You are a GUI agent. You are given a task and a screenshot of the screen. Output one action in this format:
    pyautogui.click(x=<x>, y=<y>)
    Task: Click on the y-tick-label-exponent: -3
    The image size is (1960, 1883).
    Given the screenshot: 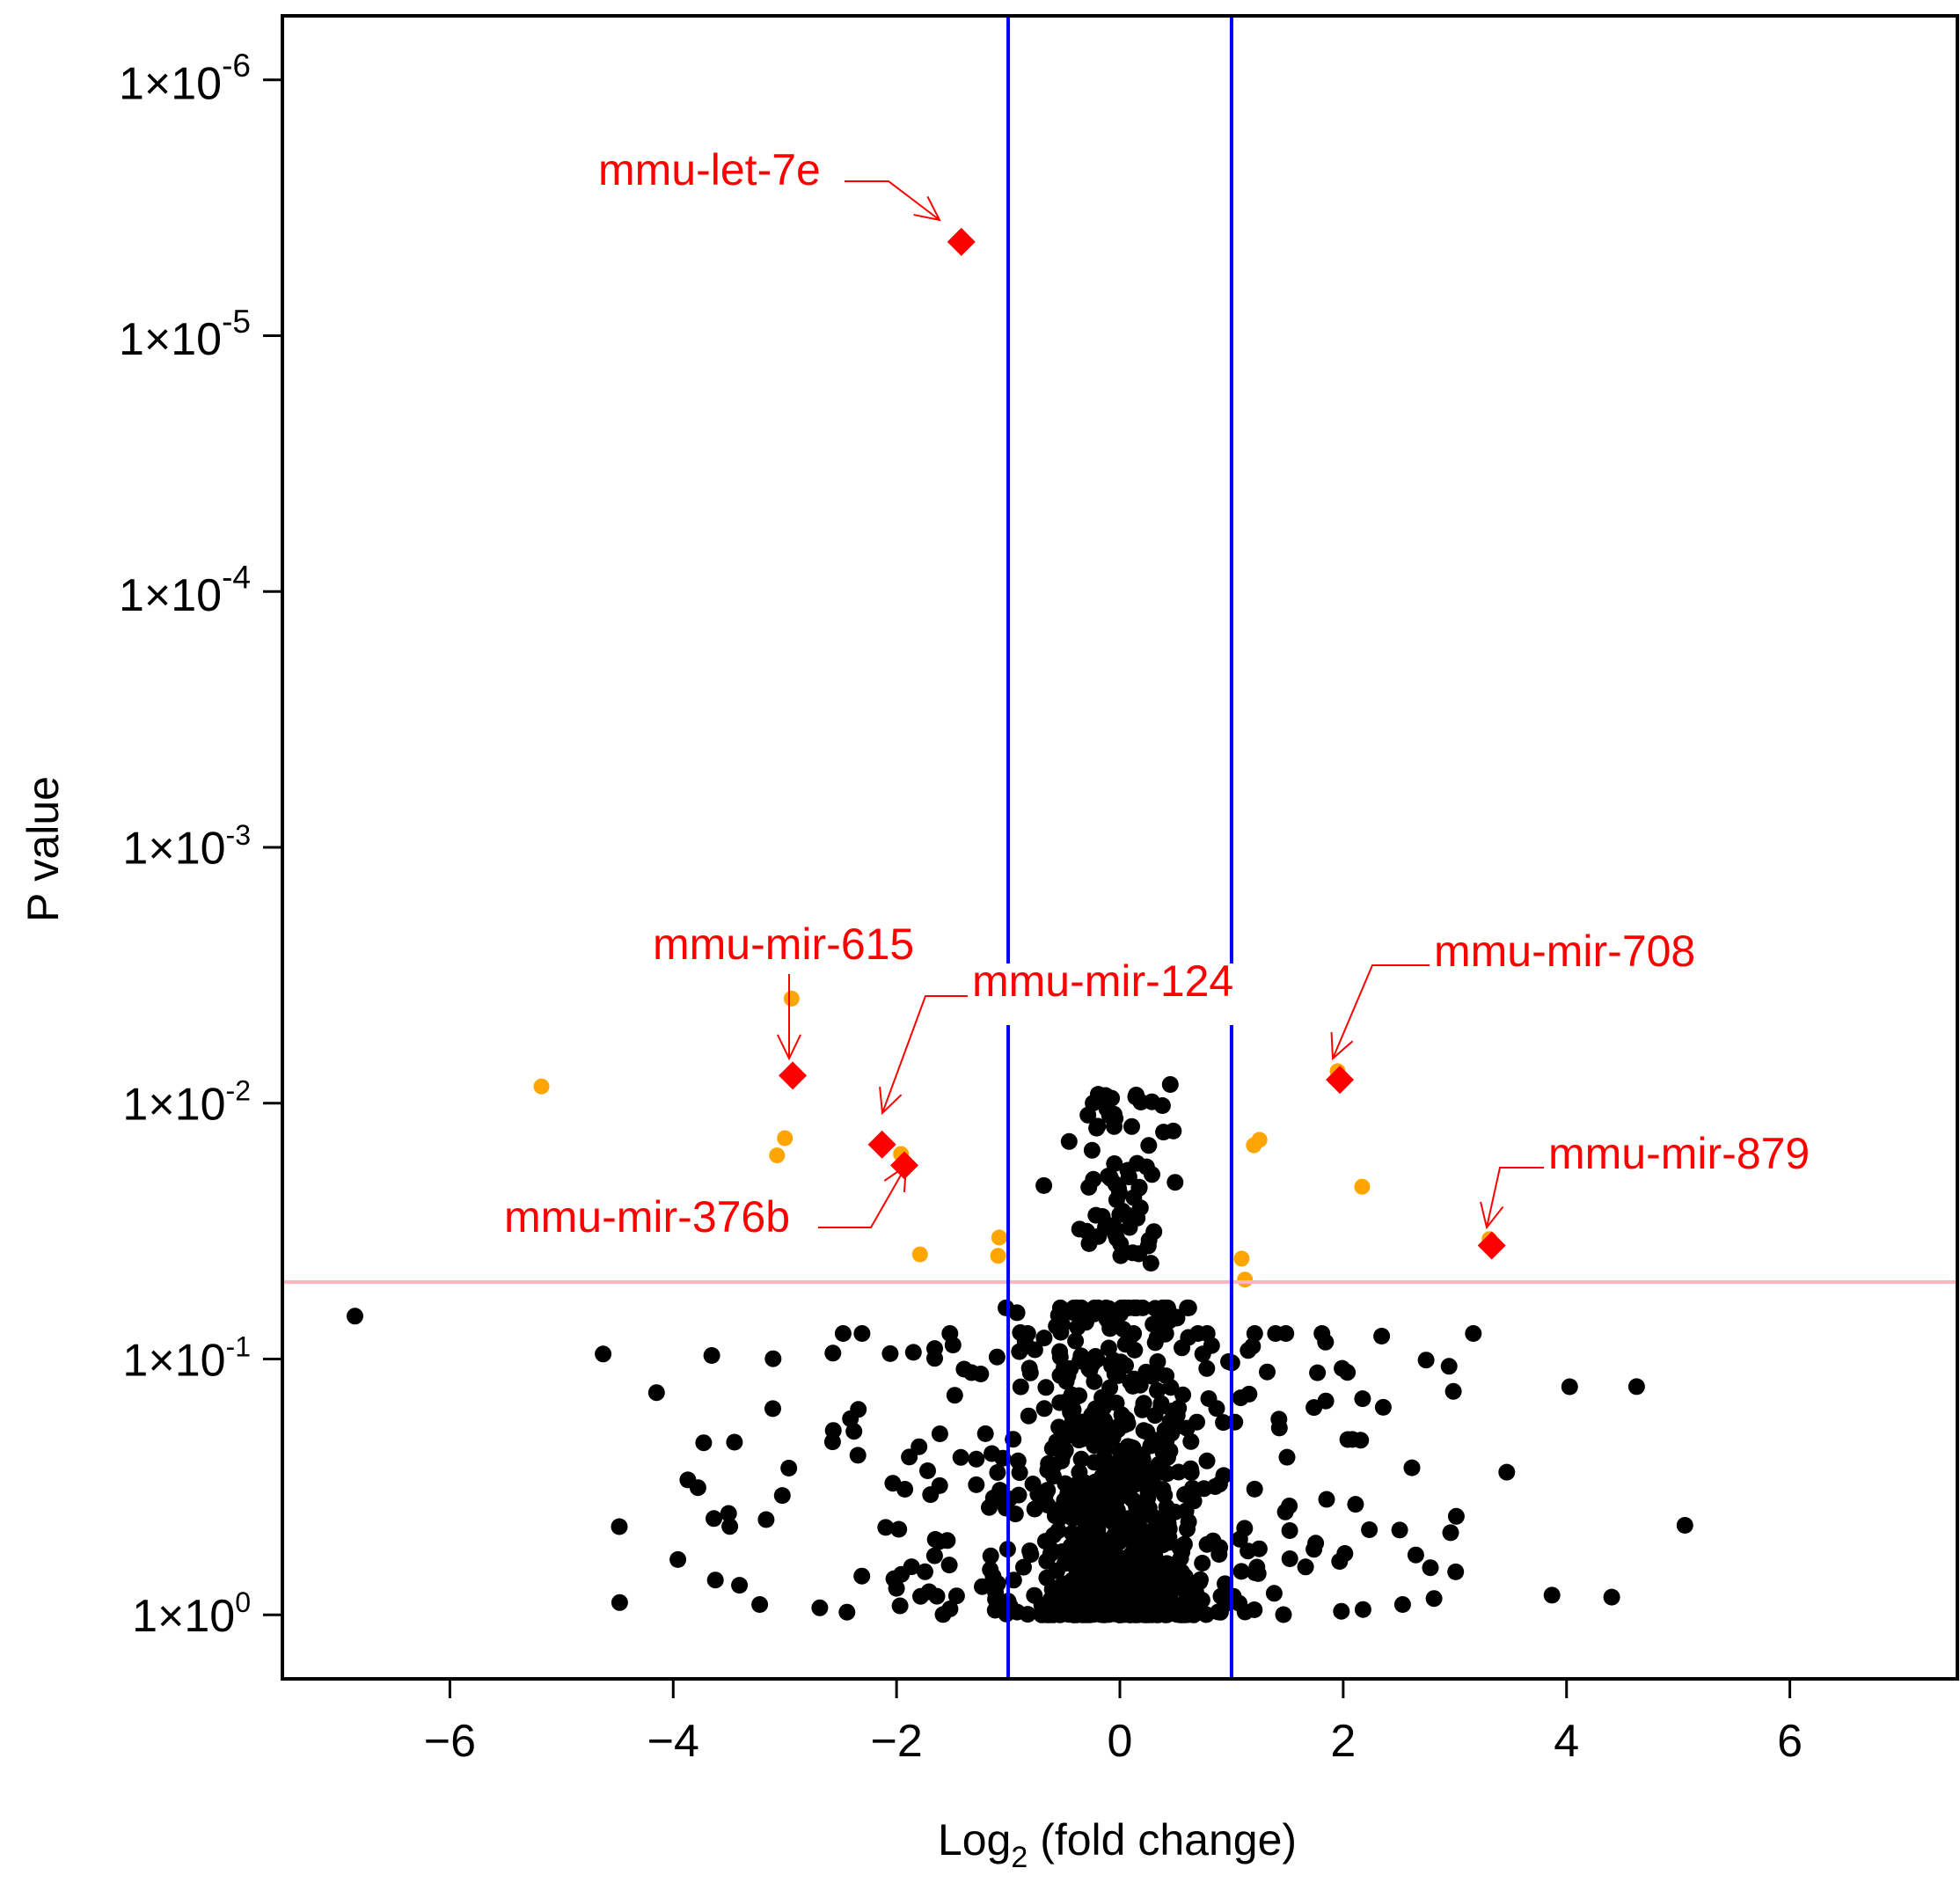 What is the action you would take?
    pyautogui.click(x=238, y=835)
    